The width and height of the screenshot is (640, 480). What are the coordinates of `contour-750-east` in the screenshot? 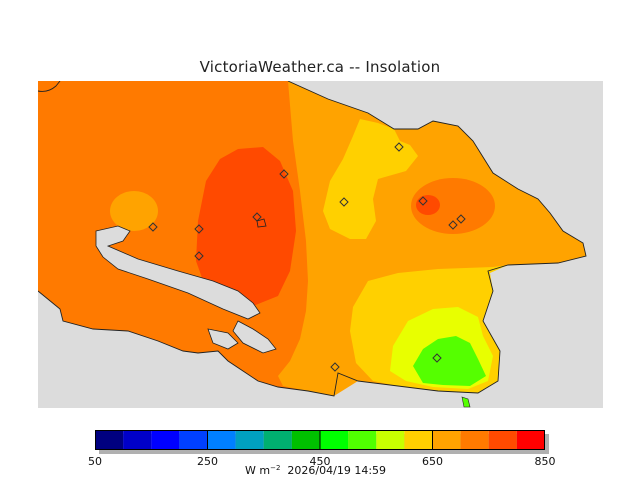 It's located at (428, 205).